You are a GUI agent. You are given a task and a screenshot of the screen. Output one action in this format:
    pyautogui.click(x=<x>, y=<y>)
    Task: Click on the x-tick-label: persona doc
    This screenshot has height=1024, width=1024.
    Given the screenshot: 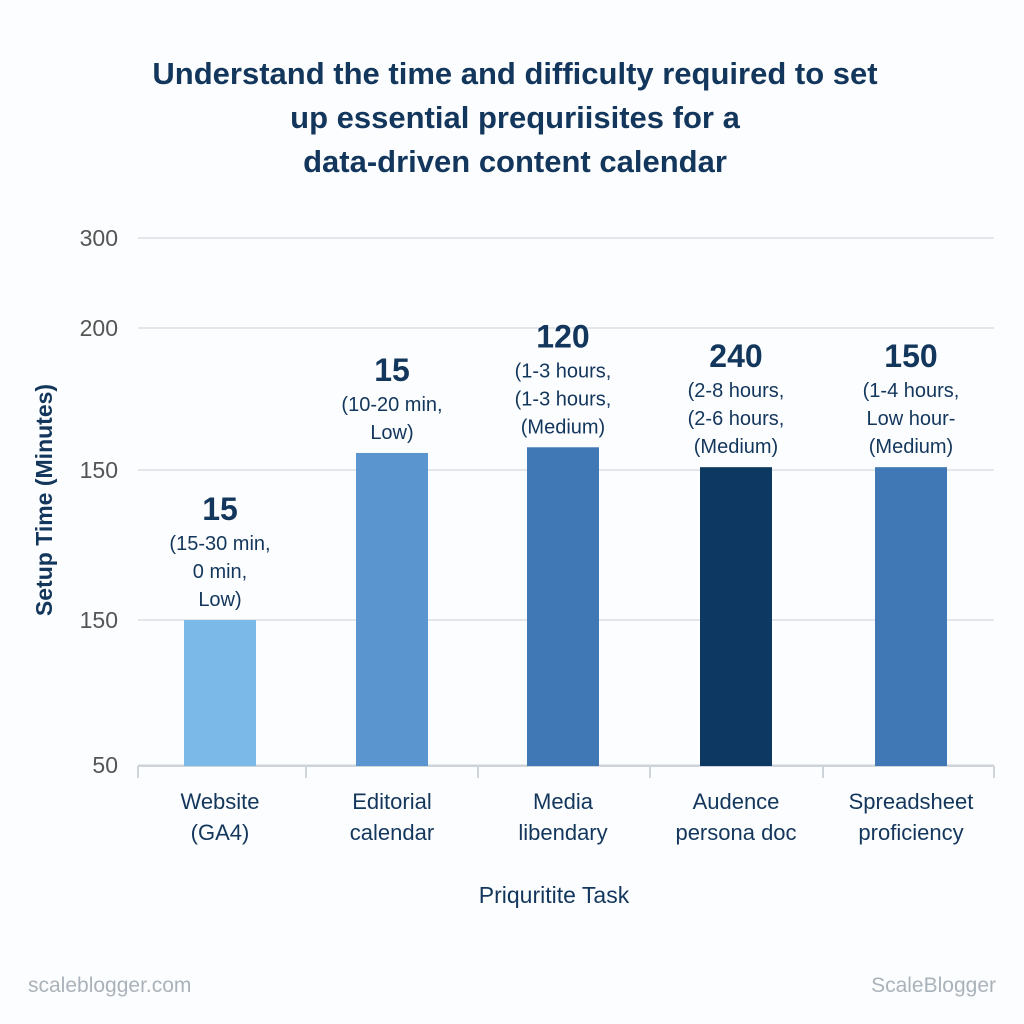 What is the action you would take?
    pyautogui.click(x=735, y=832)
    